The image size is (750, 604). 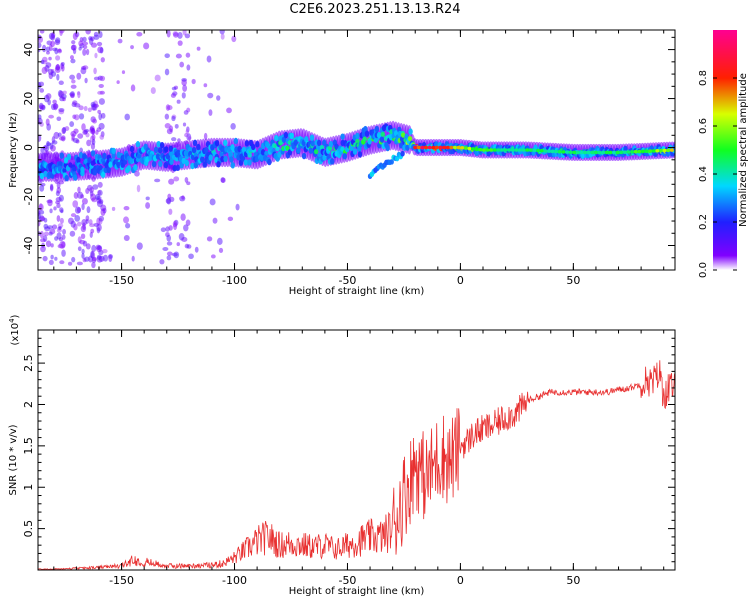 What do you see at coordinates (28, 147) in the screenshot?
I see `spec-y-tick-label: 0` at bounding box center [28, 147].